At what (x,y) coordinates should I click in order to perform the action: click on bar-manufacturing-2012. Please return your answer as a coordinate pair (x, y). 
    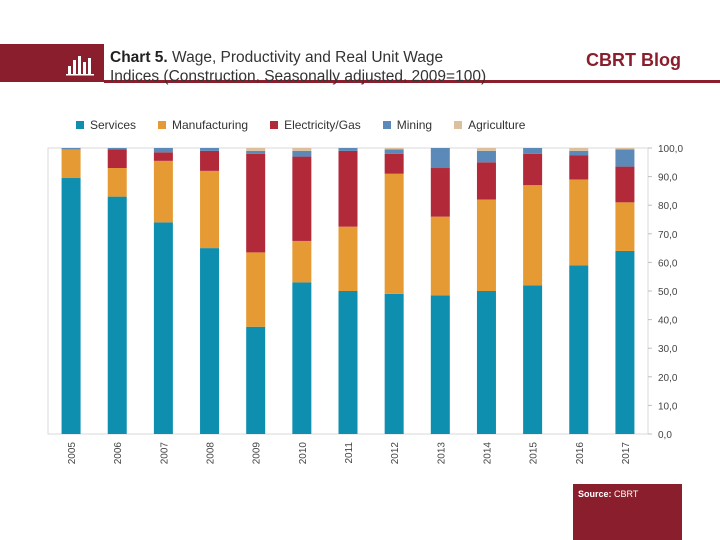
    Looking at the image, I should click on (394, 233).